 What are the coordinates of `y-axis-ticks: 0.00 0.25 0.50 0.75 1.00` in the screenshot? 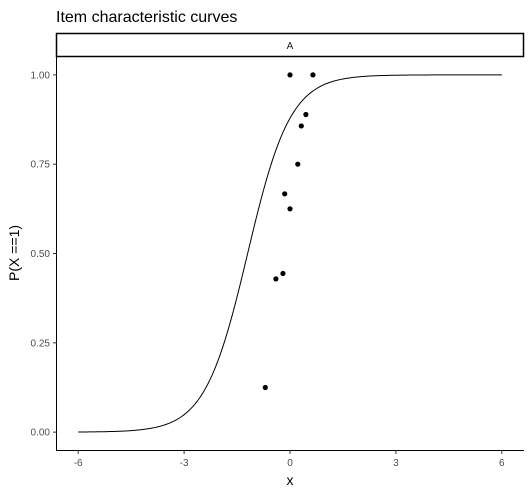 It's located at (44, 254).